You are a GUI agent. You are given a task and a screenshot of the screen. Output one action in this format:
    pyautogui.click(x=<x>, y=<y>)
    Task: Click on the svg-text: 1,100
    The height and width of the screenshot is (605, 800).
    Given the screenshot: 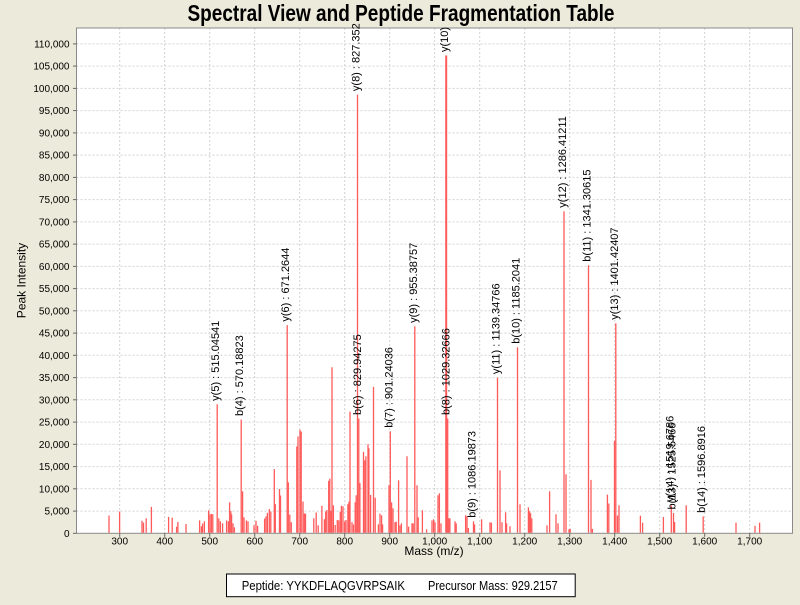 What is the action you would take?
    pyautogui.click(x=479, y=542)
    